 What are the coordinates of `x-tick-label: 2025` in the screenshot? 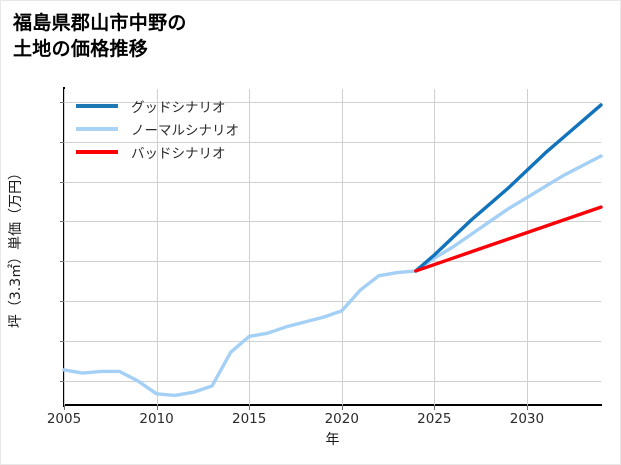 It's located at (434, 419).